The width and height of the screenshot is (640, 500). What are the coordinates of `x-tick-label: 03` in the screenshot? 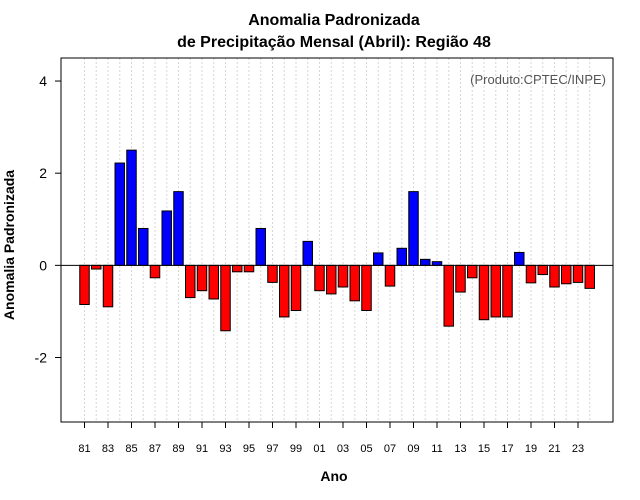 It's located at (343, 449).